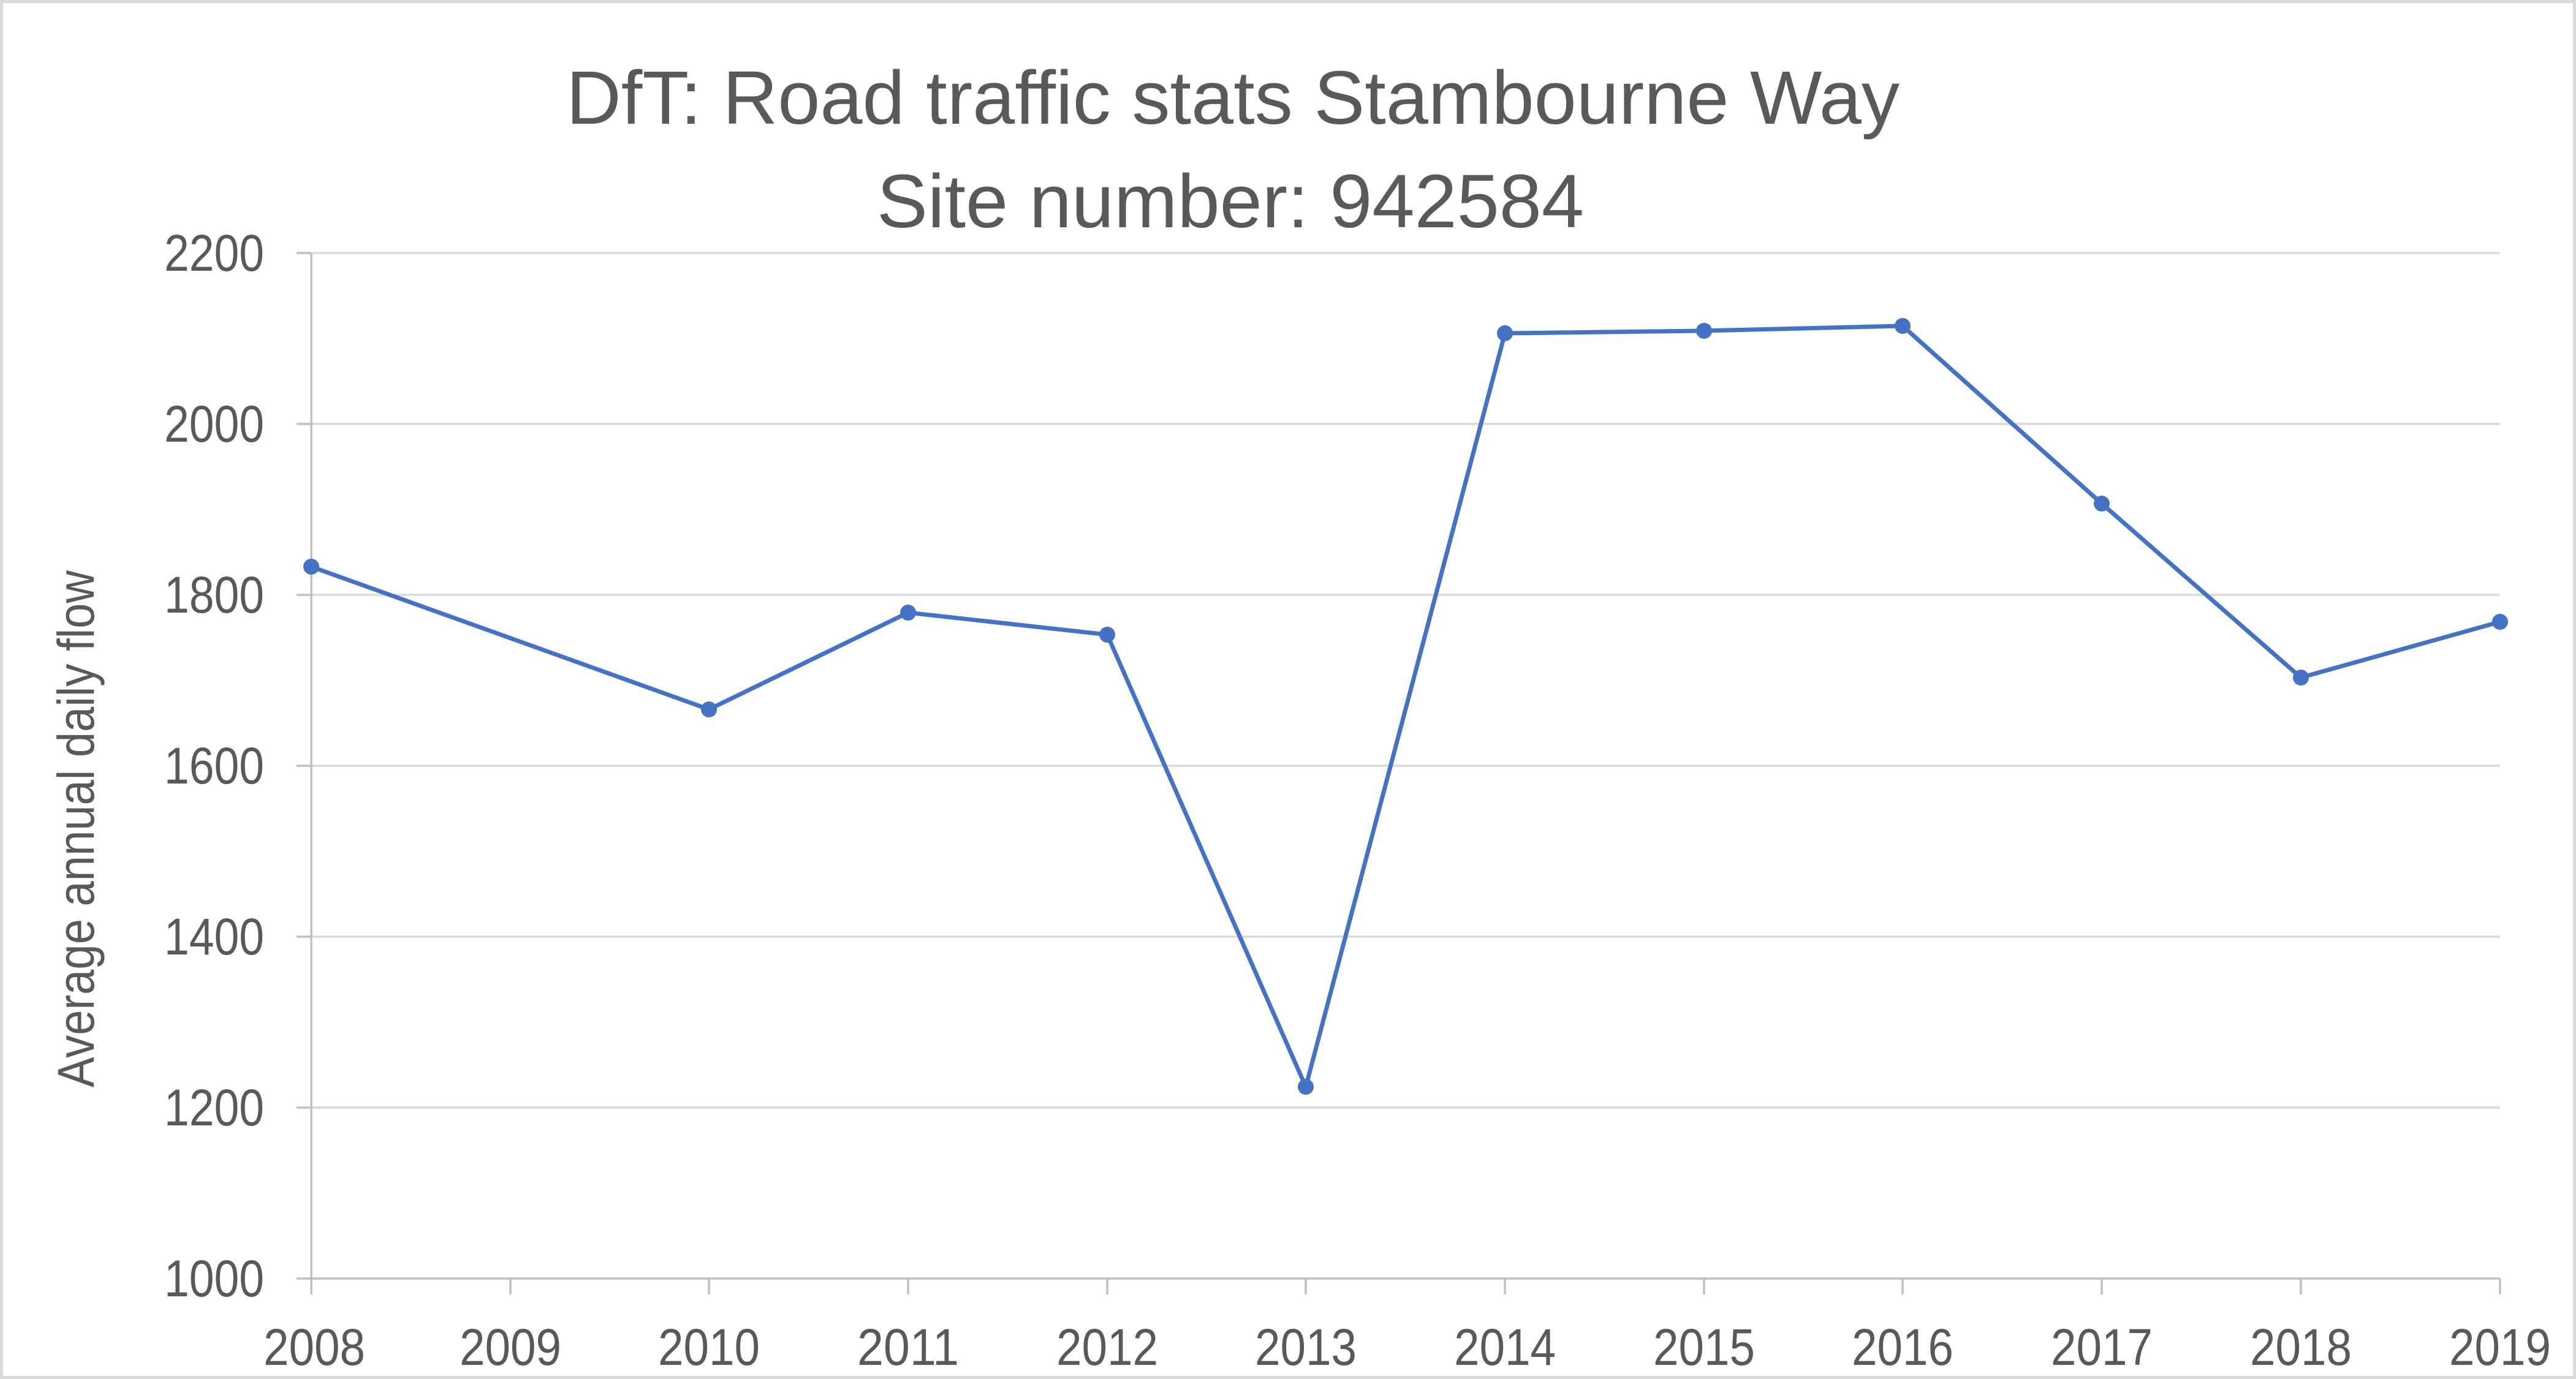 The image size is (2576, 1379). Describe the element at coordinates (1230, 202) in the screenshot. I see `svg-text: Site number: 942584` at that location.